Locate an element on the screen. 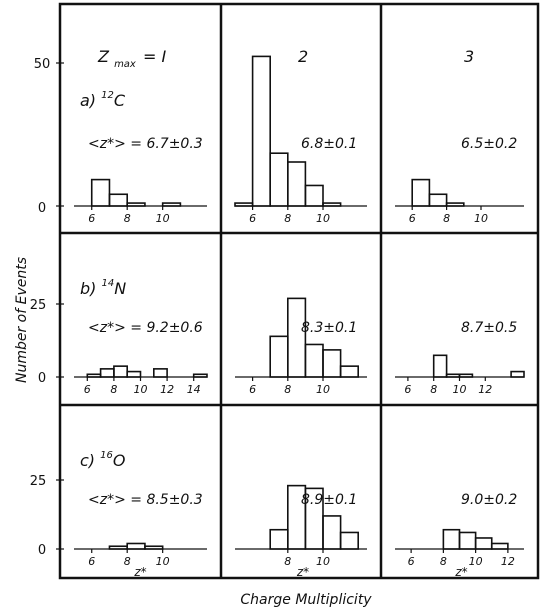  panel-1-2: 6 8 10 12 8.7±0.5 is located at coordinates (460, 358).